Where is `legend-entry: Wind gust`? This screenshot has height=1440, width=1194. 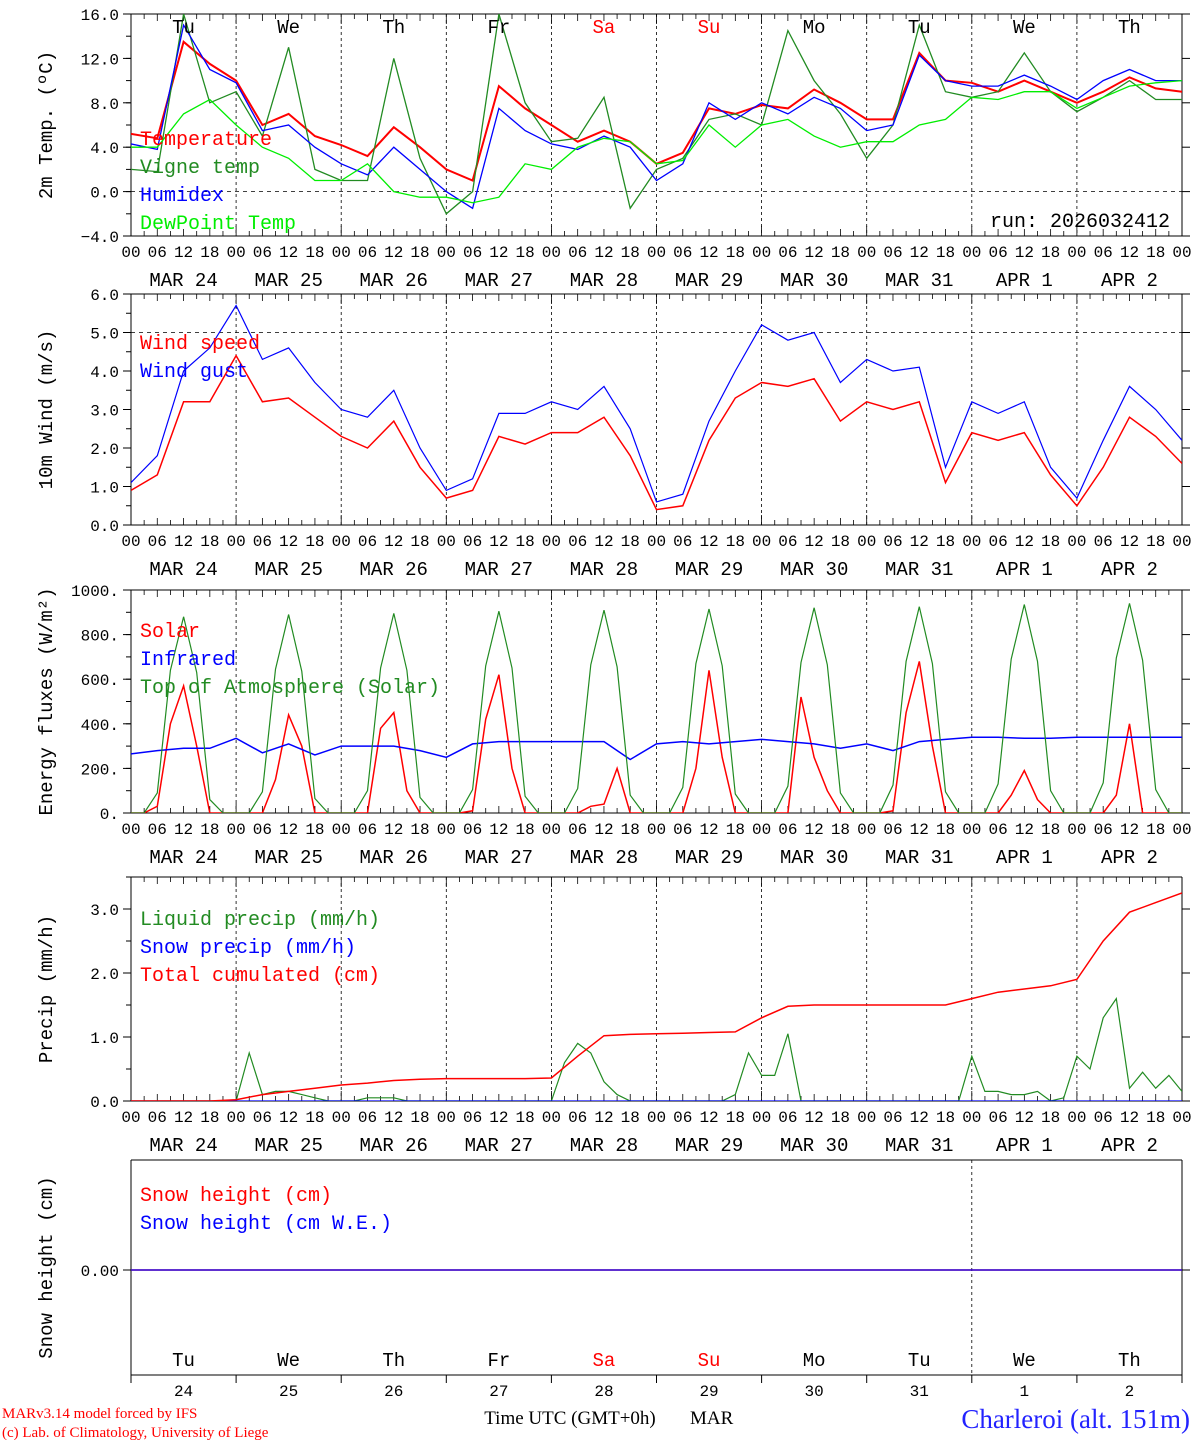
legend-entry: Wind gust is located at coordinates (194, 372).